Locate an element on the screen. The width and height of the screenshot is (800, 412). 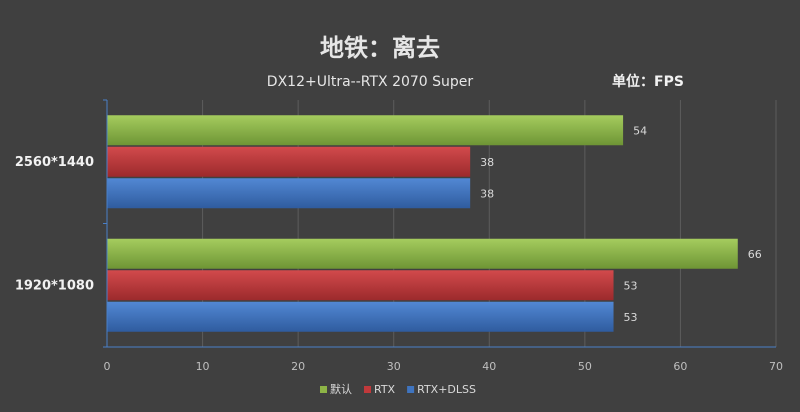
bar-RTX+DLSS-1920*1080 is located at coordinates (360, 316).